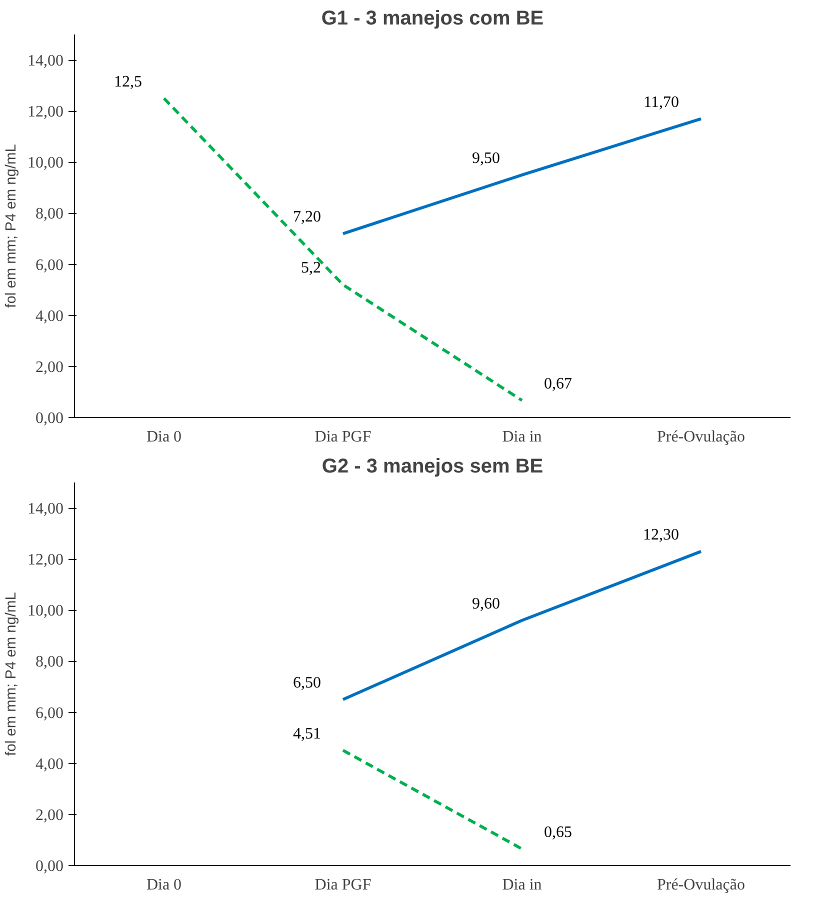 Image resolution: width=817 pixels, height=905 pixels. Describe the element at coordinates (311, 268) in the screenshot. I see `data-label: 5,2` at that location.